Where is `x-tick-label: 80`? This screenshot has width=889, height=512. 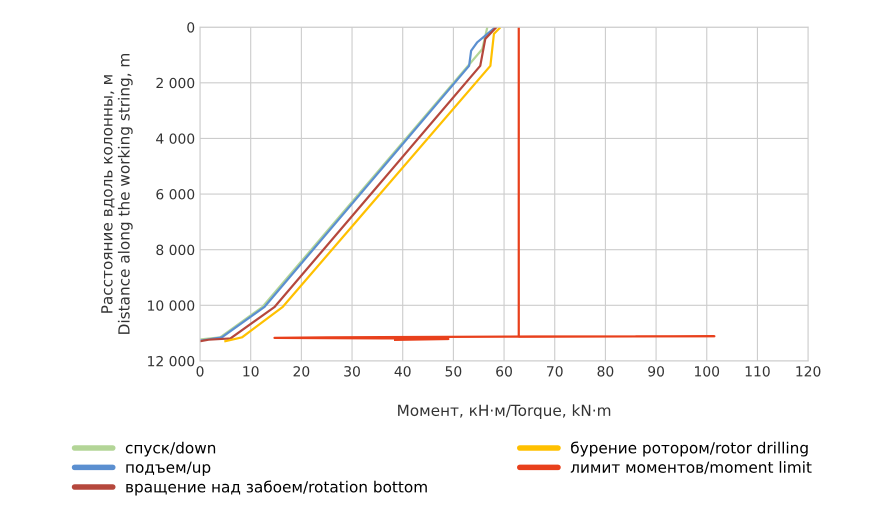
x-tick-label: 80 is located at coordinates (606, 371).